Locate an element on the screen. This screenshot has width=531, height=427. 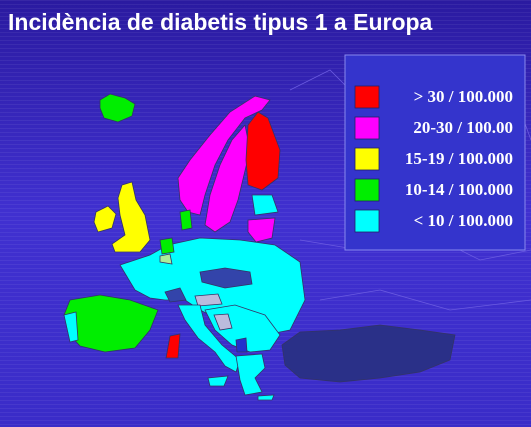
legend-label: 15-19 / 100.000 is located at coordinates (459, 158).